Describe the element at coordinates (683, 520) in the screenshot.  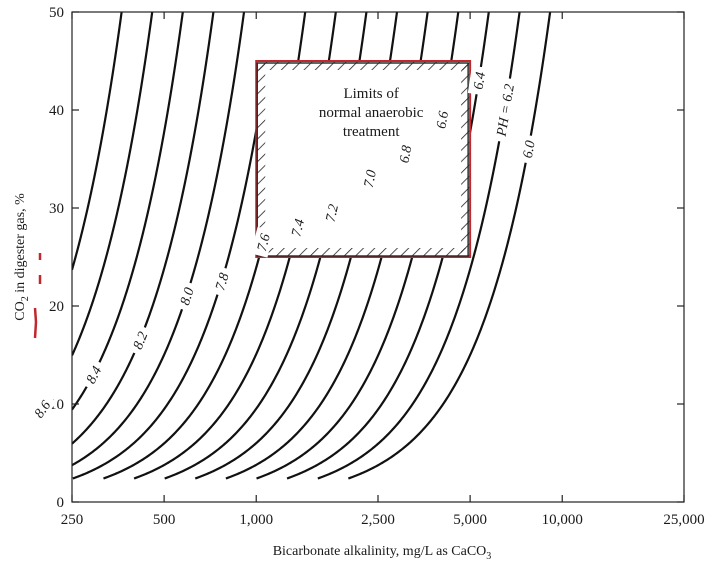
I see `x-tick-label: 25,000` at that location.